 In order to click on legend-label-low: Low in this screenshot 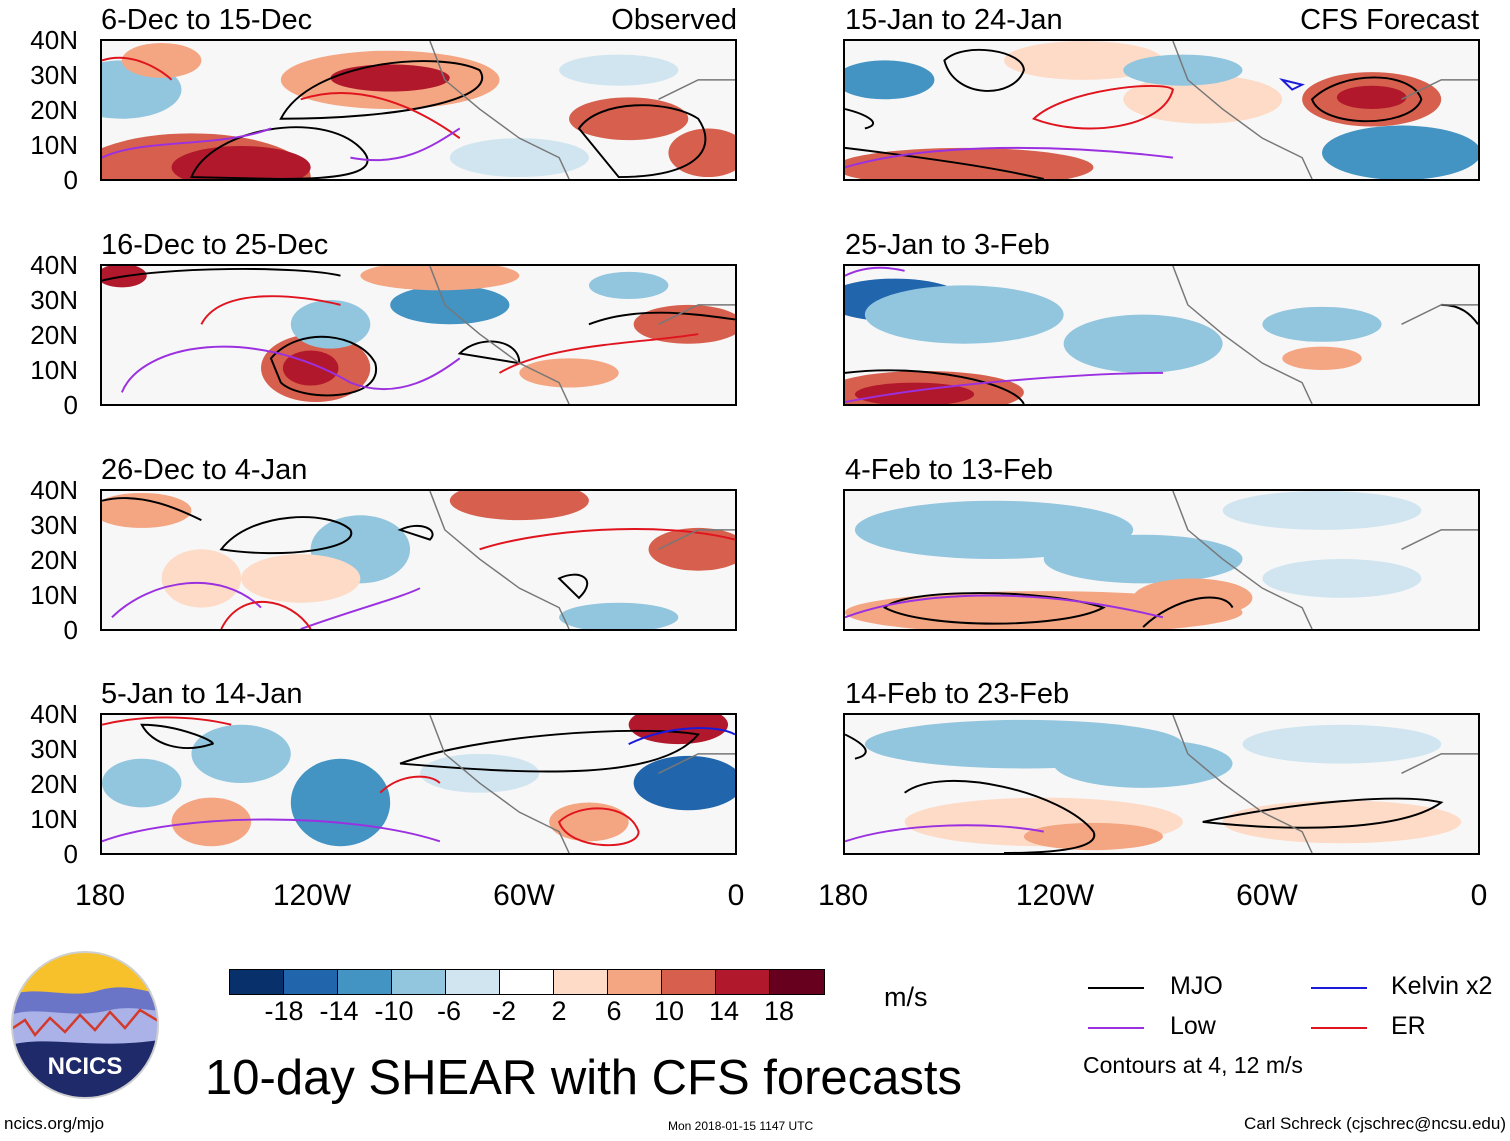, I will do `click(1193, 1026)`.